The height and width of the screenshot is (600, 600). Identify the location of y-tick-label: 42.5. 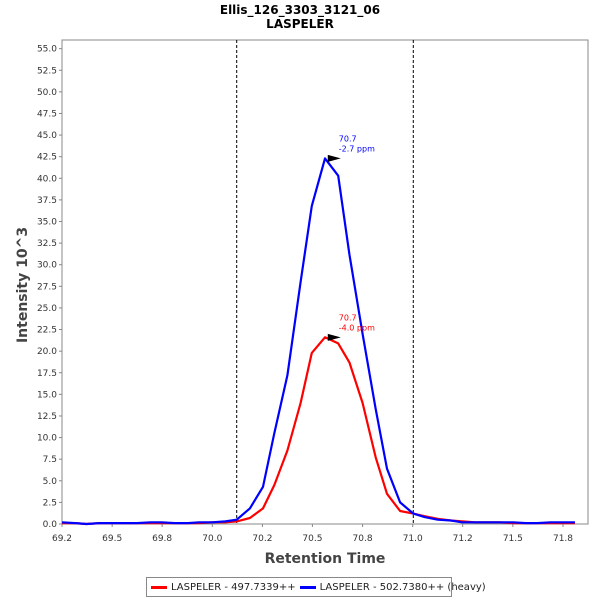
(47, 158).